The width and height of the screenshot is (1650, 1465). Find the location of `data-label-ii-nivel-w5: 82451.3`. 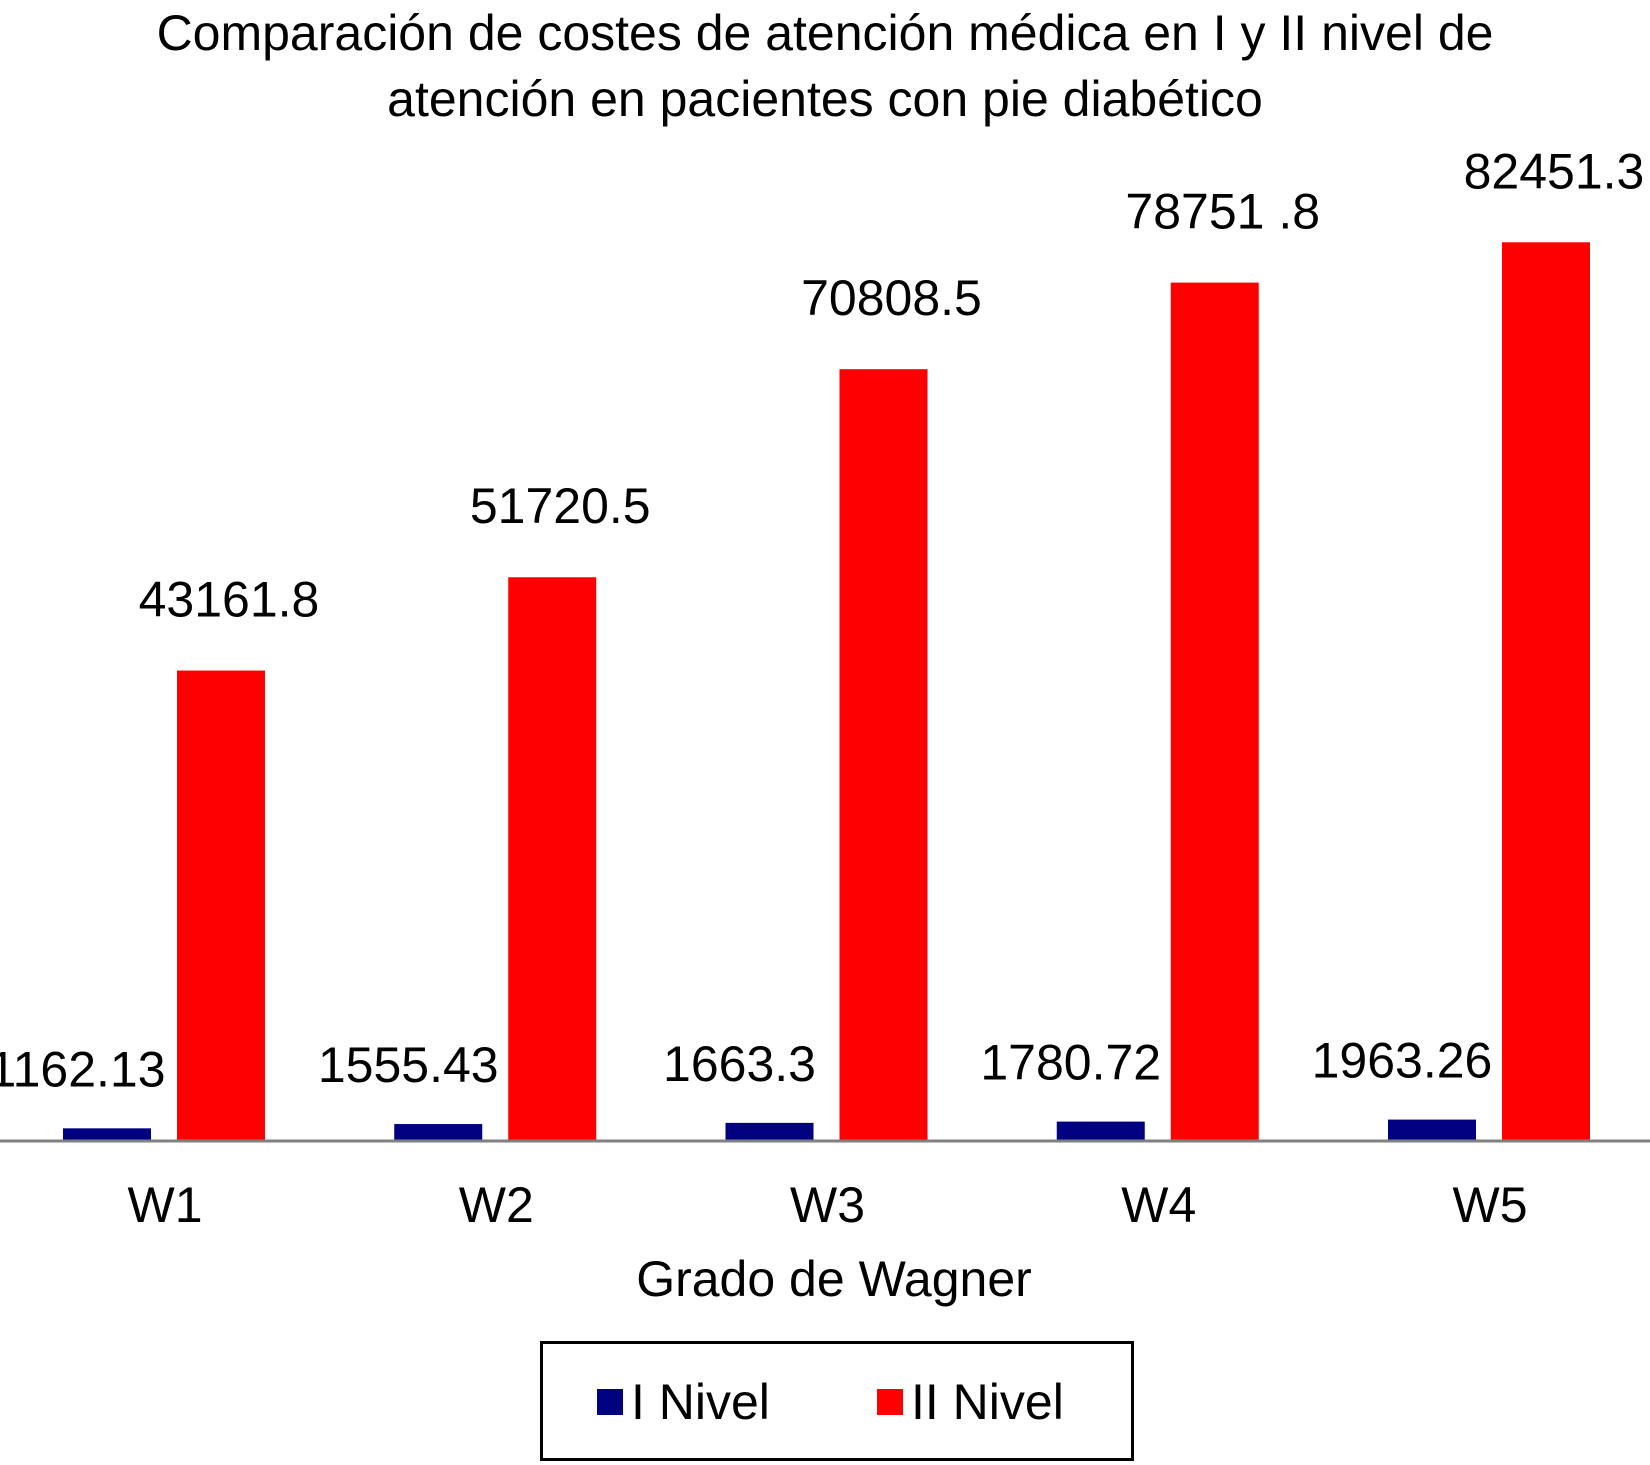

data-label-ii-nivel-w5: 82451.3 is located at coordinates (1554, 171).